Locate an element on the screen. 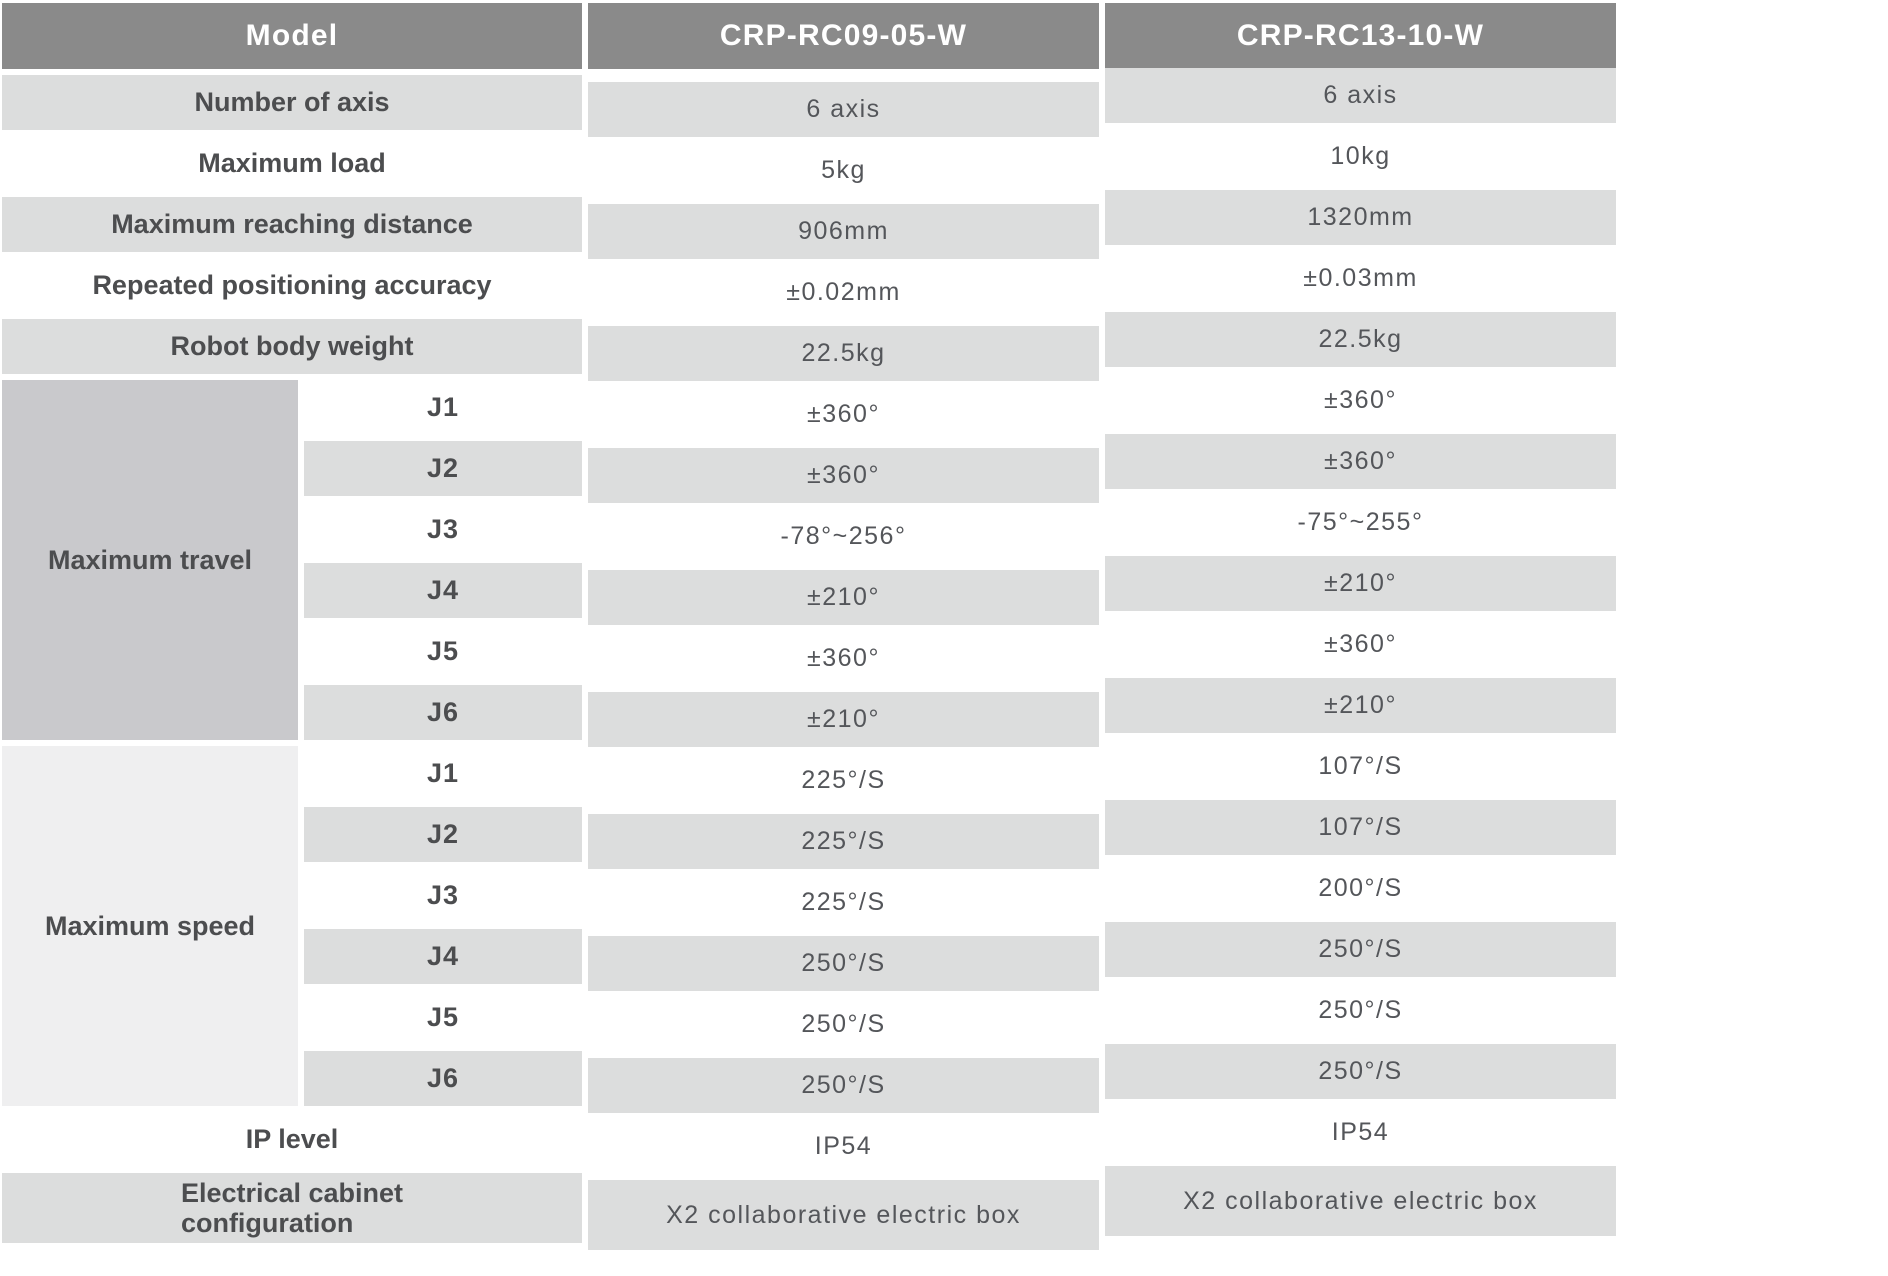 The width and height of the screenshot is (1888, 1276). value-number-of-axis-rc13: 6 axis is located at coordinates (1360, 95).